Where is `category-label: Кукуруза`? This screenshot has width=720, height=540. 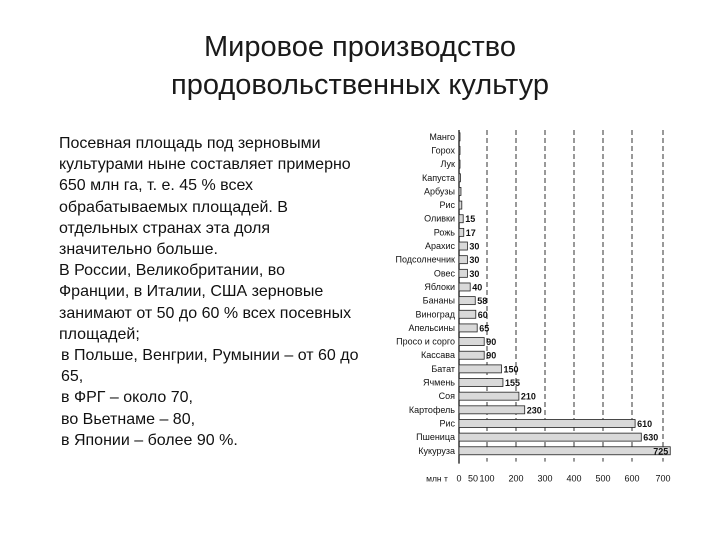
category-label: Кукуруза is located at coordinates (436, 451).